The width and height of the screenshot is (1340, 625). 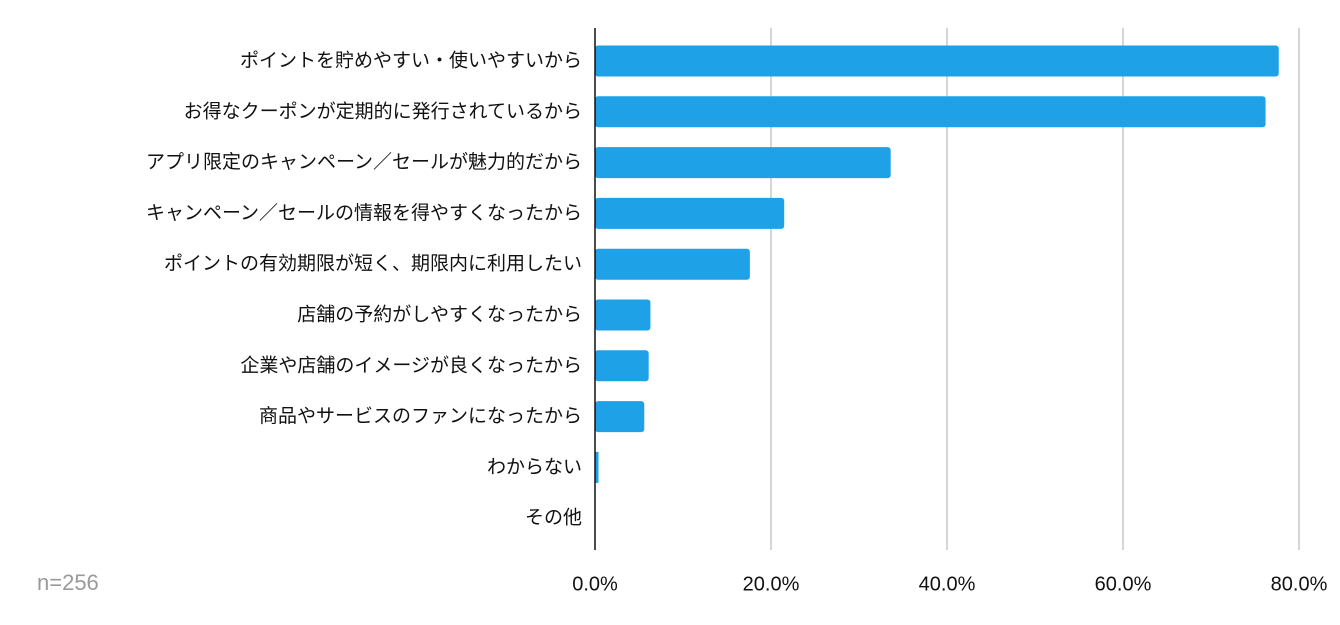 What do you see at coordinates (373, 264) in the screenshot?
I see `category-label: ポイントの有効期限が短く、期限内に利用したい` at bounding box center [373, 264].